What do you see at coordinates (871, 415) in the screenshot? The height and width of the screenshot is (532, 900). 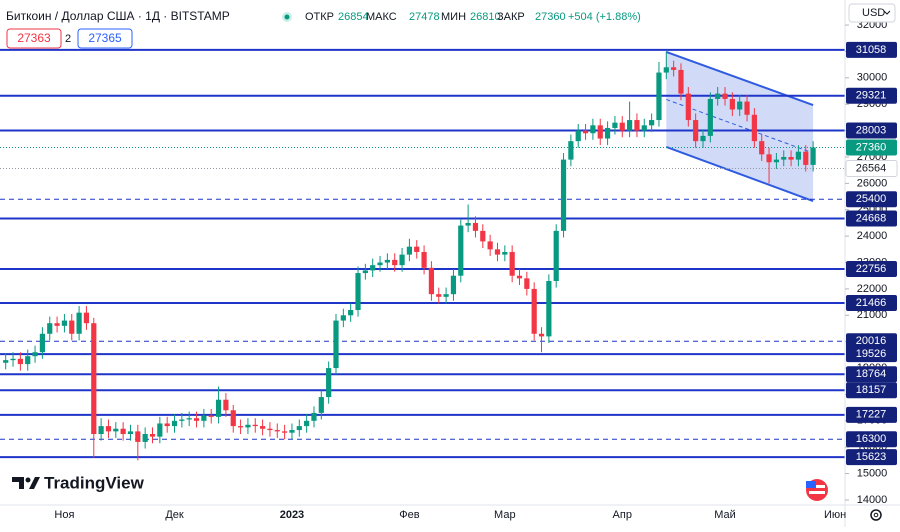 I see `level-label: 17227` at bounding box center [871, 415].